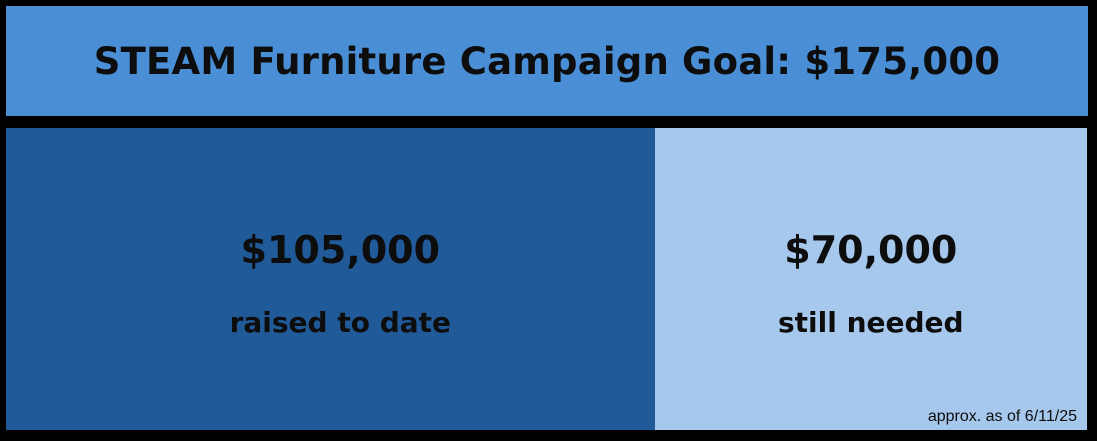  I want to click on date-annotation: approx. as of 6/11/25, so click(1002, 416).